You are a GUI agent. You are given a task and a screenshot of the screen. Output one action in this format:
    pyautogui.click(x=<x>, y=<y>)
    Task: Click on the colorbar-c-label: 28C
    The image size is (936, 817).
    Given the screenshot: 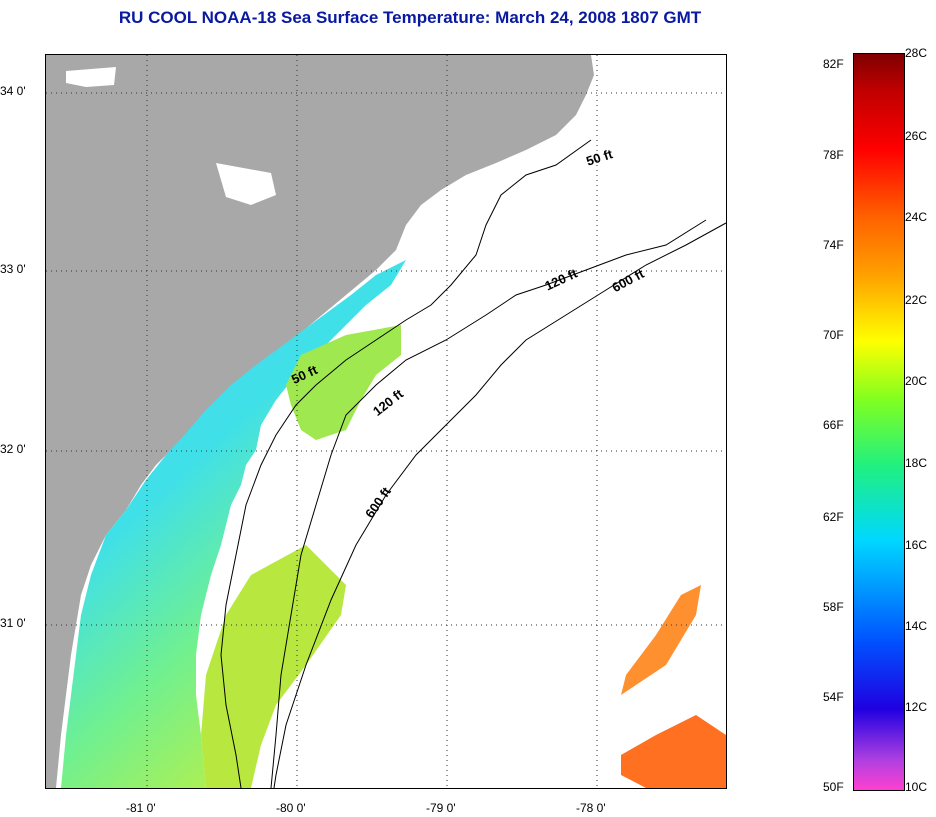 What is the action you would take?
    pyautogui.click(x=916, y=53)
    